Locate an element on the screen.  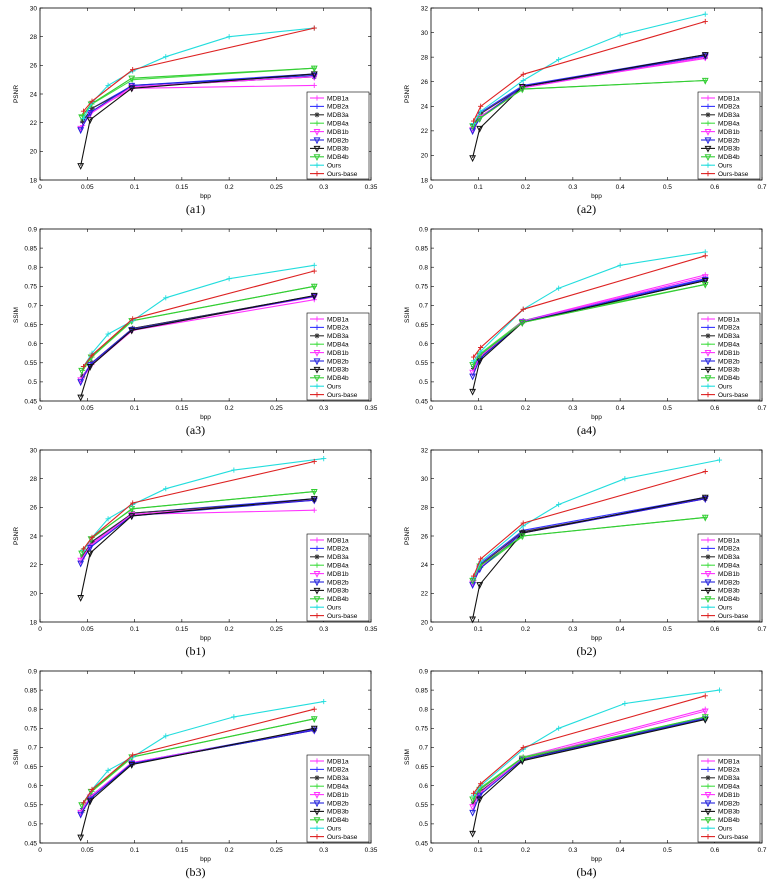
MDB1b-point is located at coordinates (473, 130).